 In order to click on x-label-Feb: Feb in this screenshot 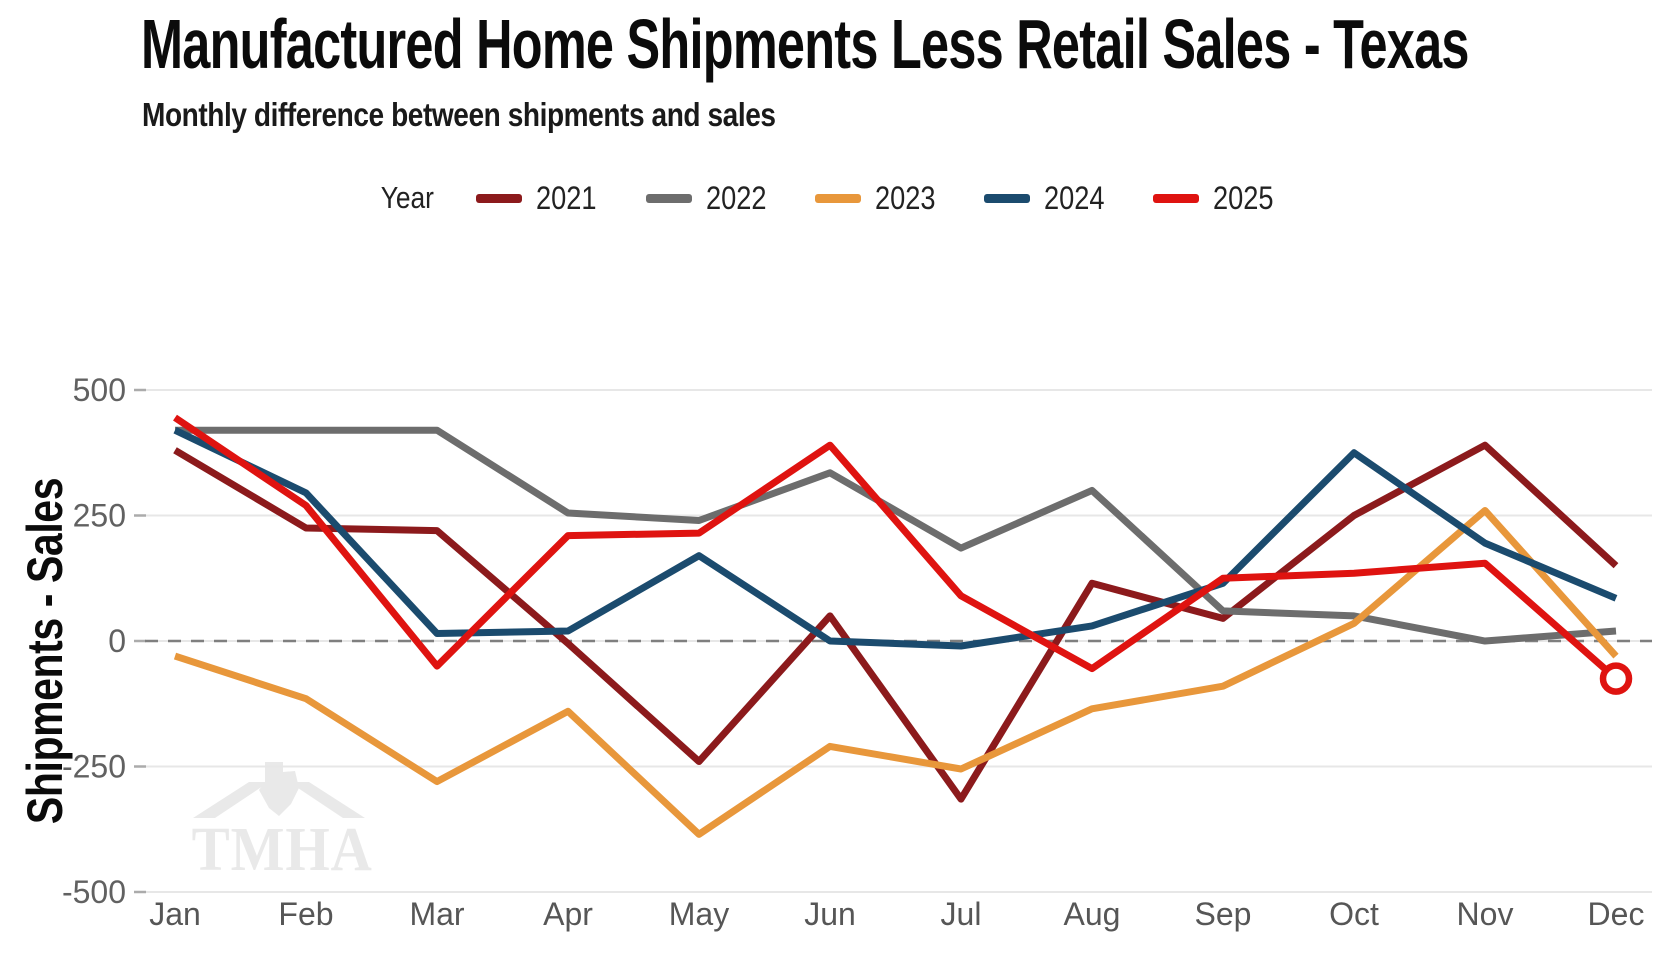, I will do `click(305, 914)`.